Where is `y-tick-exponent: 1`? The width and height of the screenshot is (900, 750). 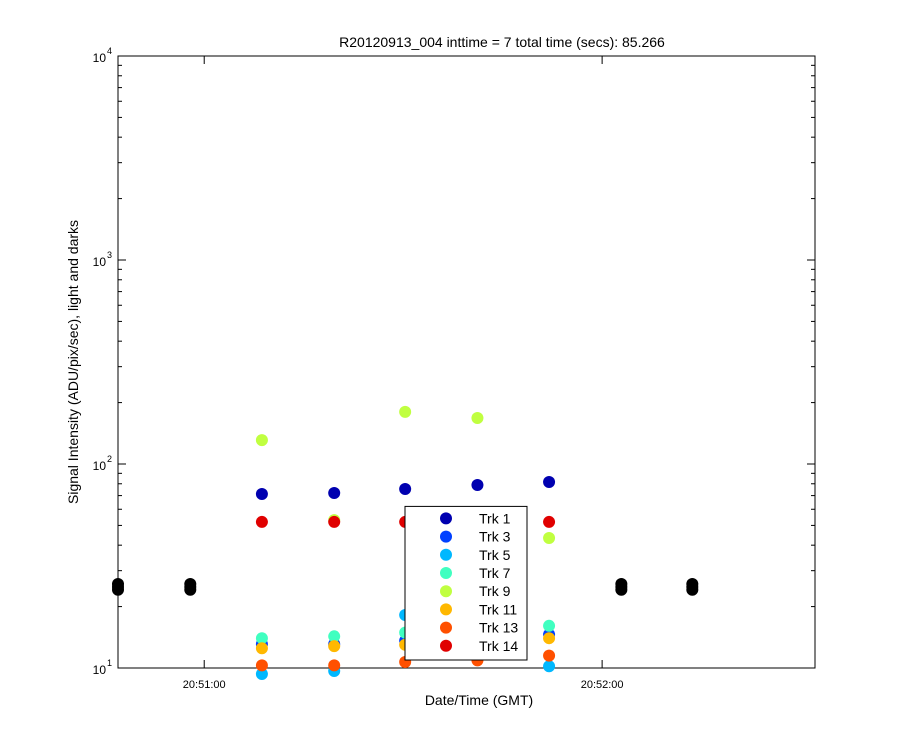
y-tick-exponent: 1 is located at coordinates (109, 663).